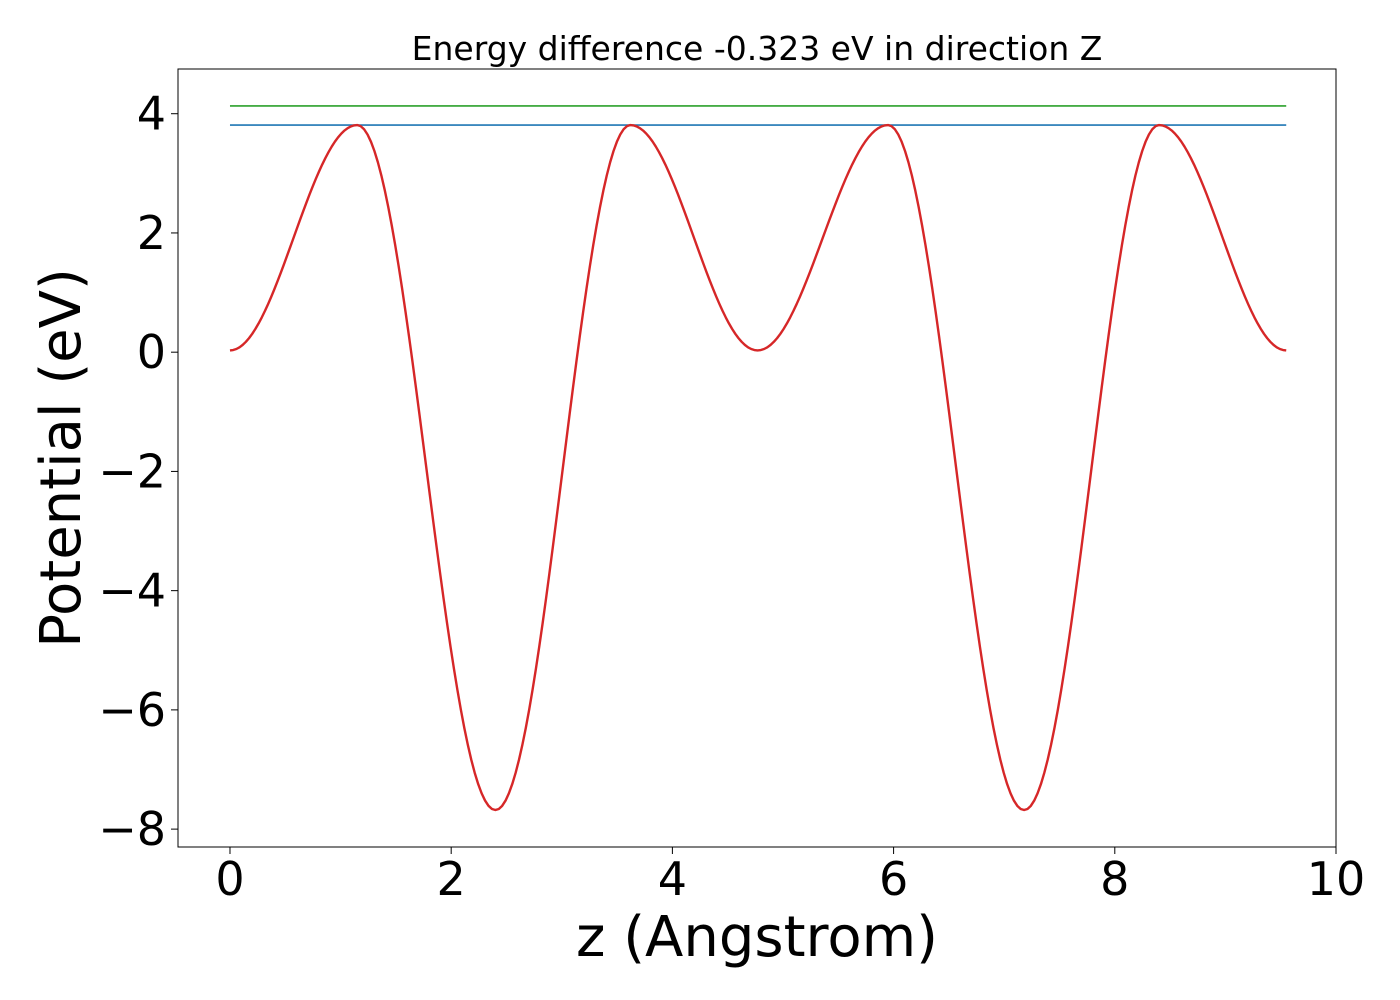 The image size is (1400, 1000). What do you see at coordinates (151, 114) in the screenshot?
I see `y-tick-label: 4` at bounding box center [151, 114].